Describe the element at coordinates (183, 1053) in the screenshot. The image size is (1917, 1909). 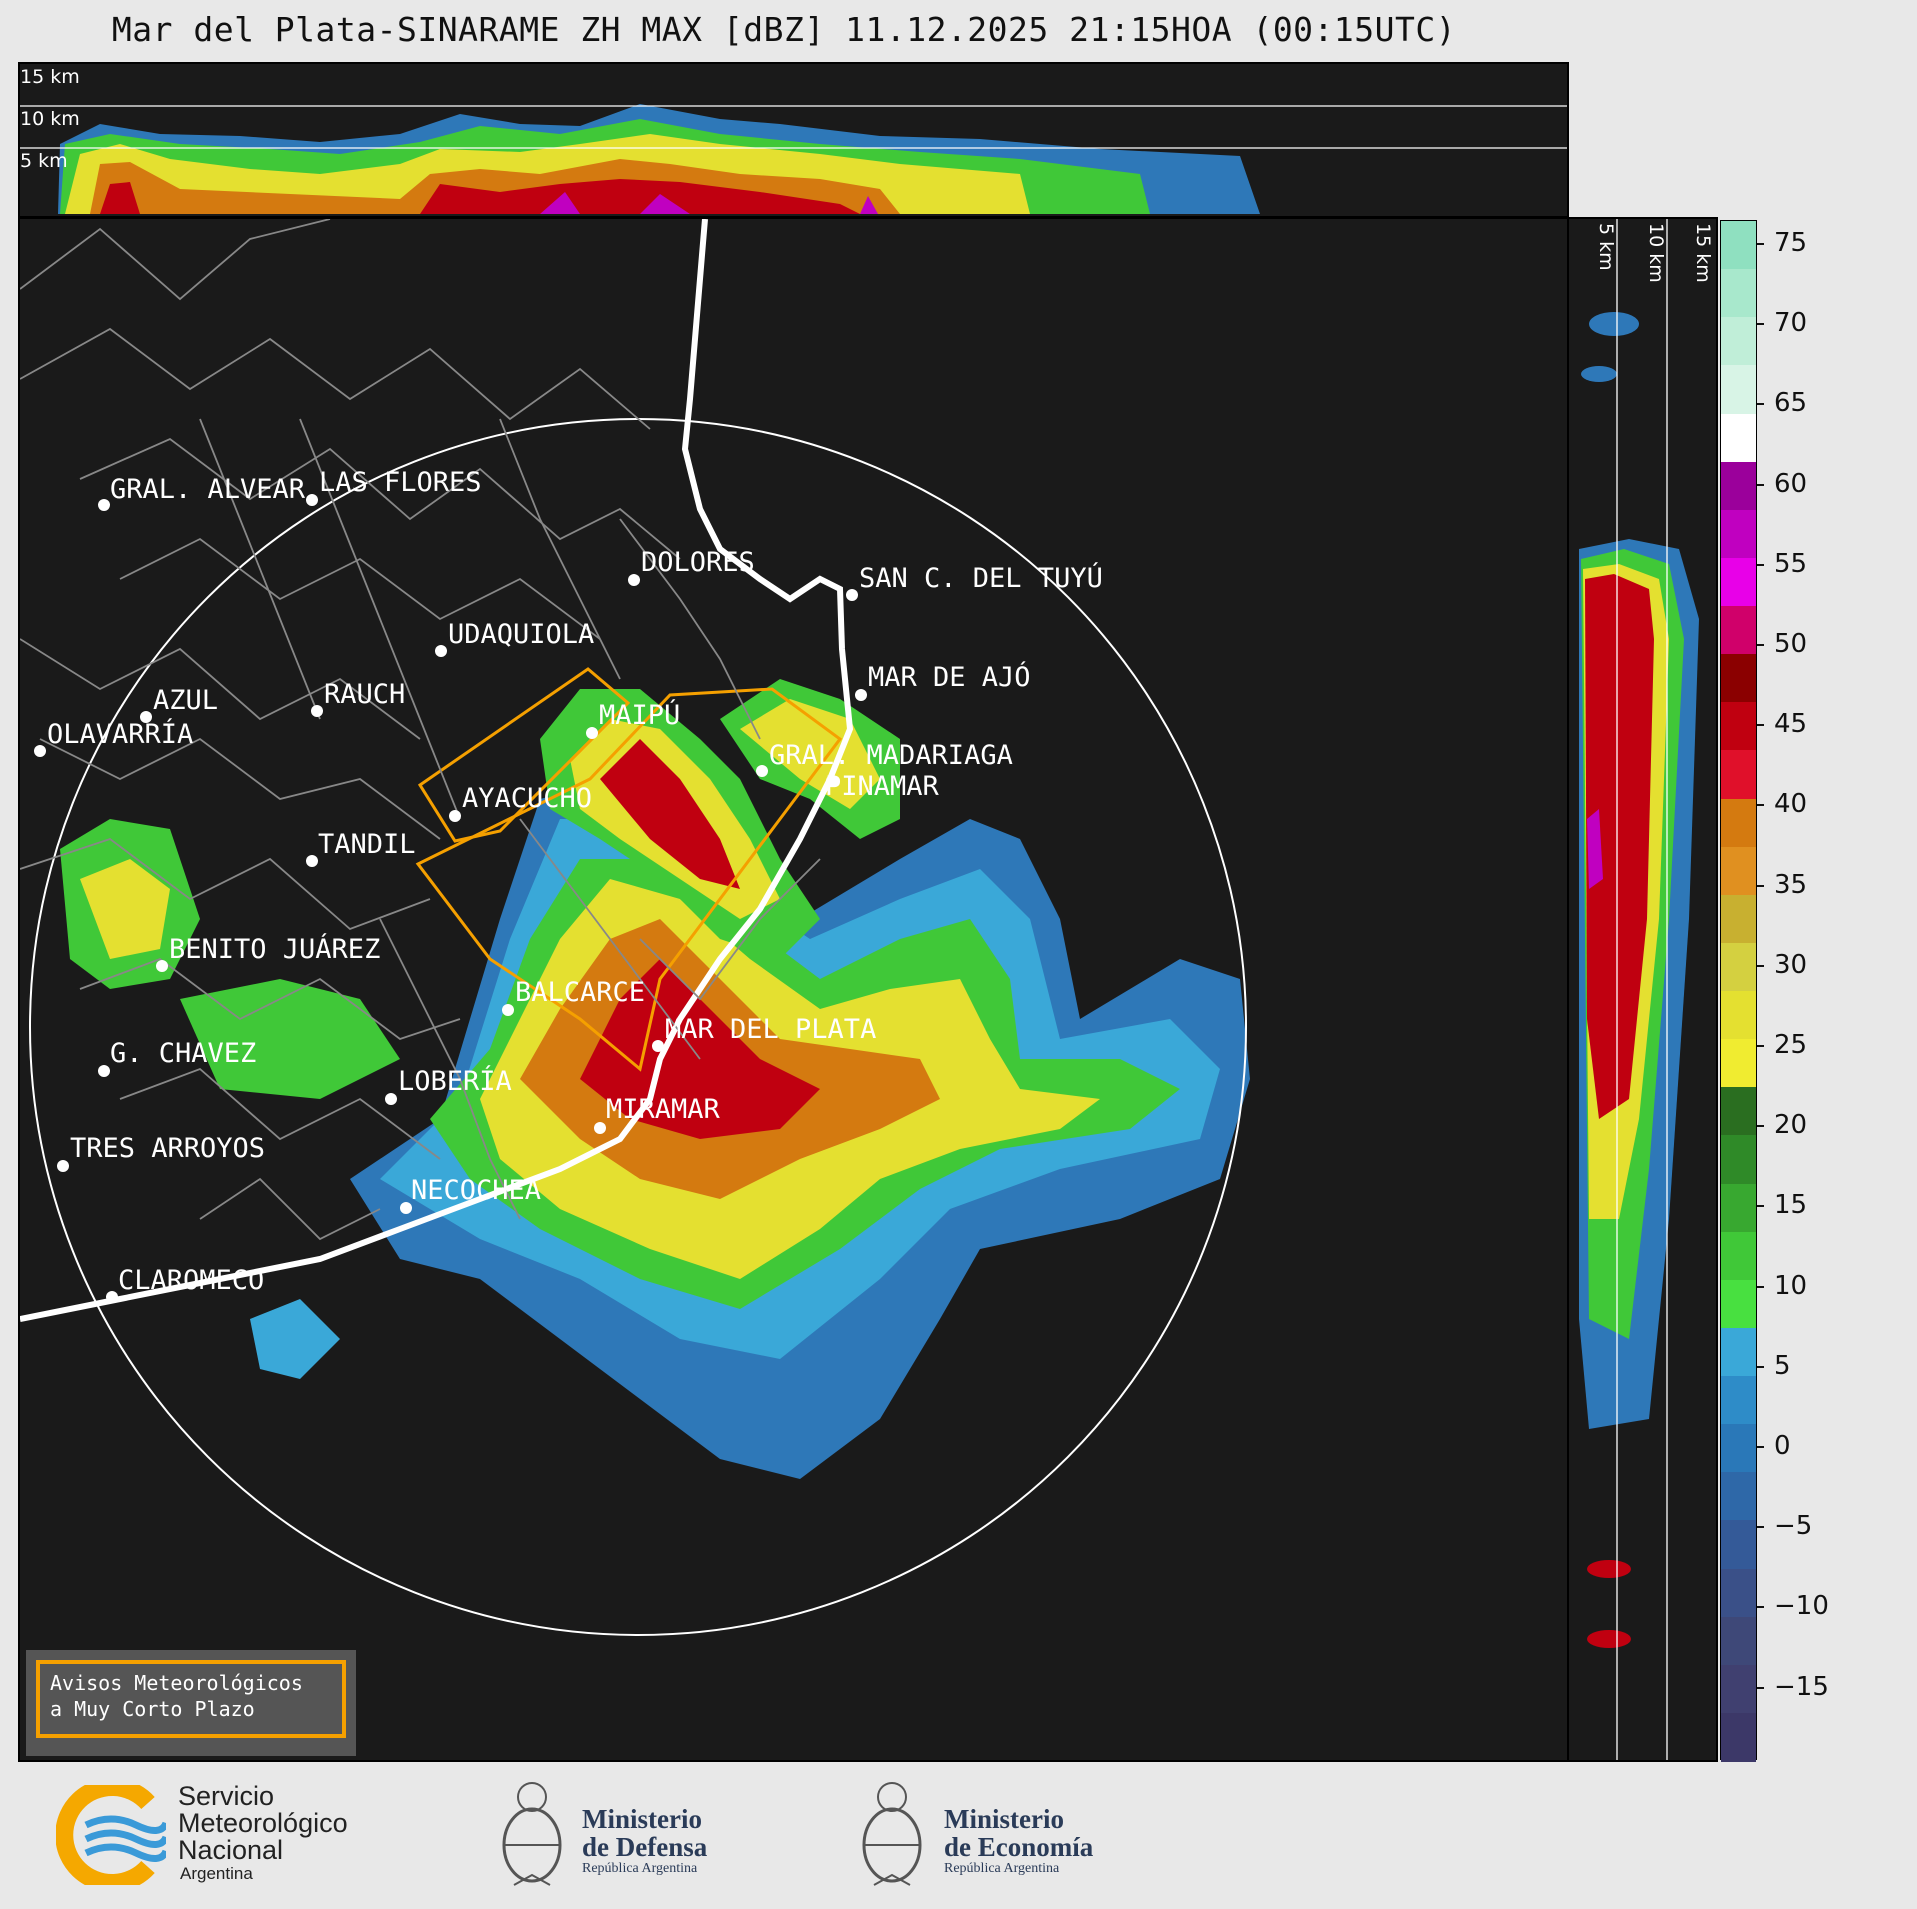
I see `city-label-g-chavez: G. CHAVEZ` at that location.